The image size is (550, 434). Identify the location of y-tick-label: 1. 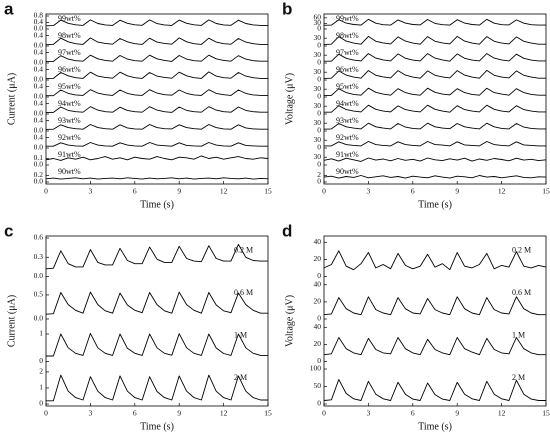
(41, 387).